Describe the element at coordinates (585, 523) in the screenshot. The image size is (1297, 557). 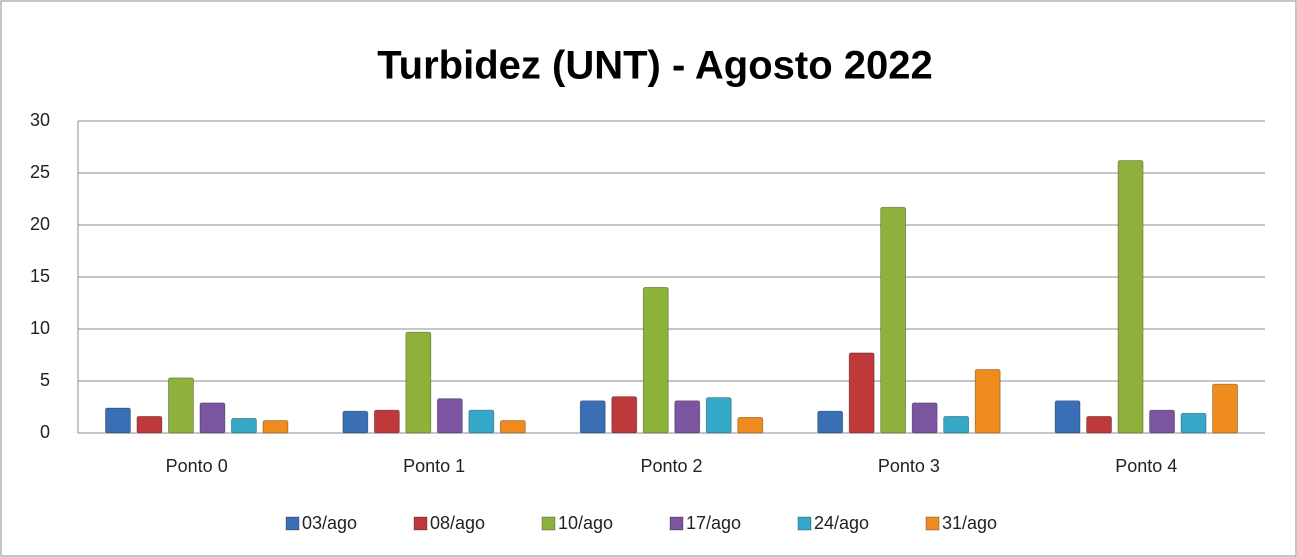
I see `legend-label: 10/ago` at that location.